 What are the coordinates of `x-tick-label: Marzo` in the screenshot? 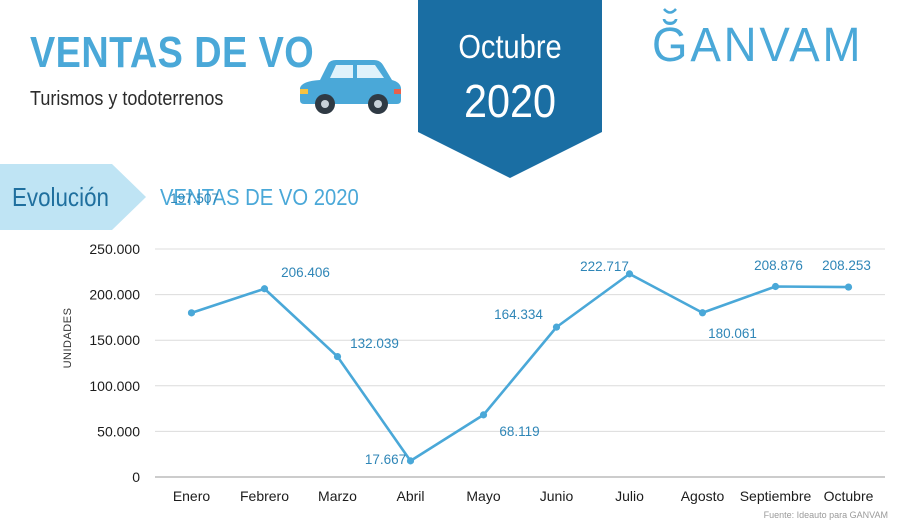 It's located at (337, 496).